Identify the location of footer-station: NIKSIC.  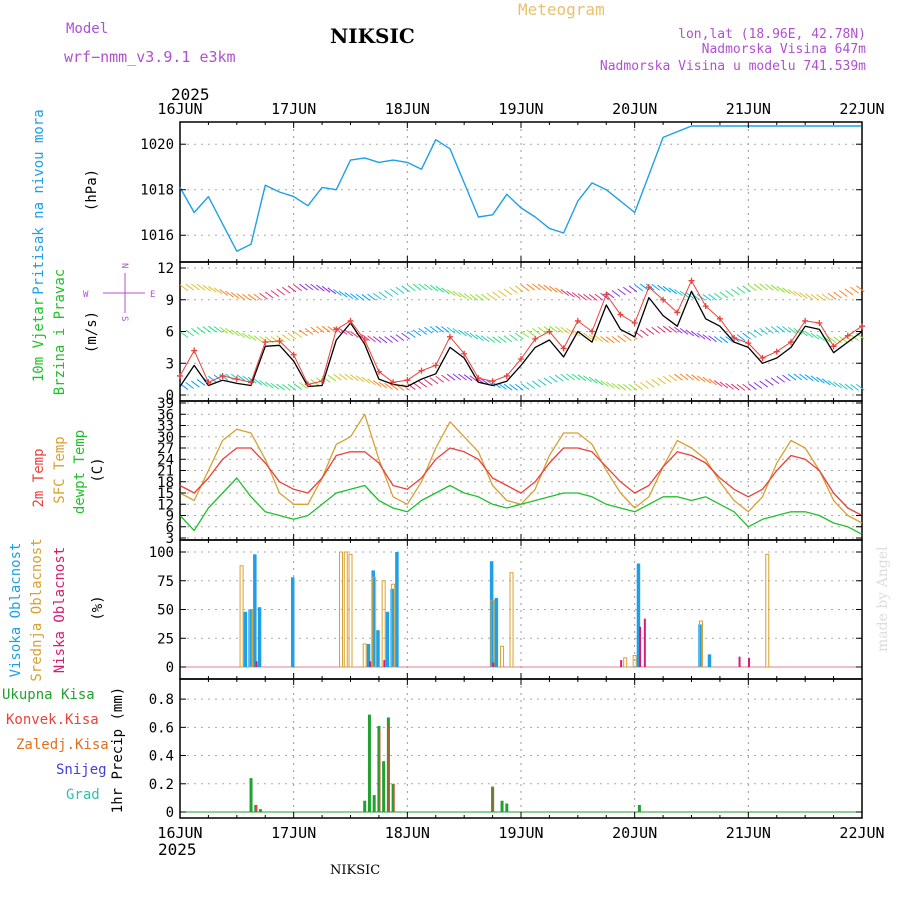
(355, 870).